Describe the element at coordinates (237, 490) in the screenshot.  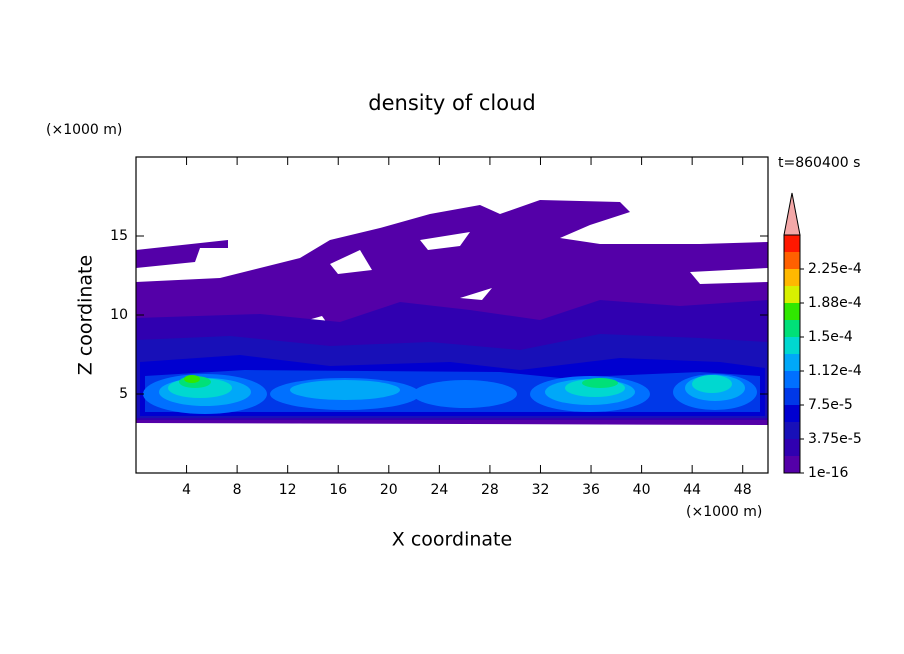
I see `x-tick-label: 8` at that location.